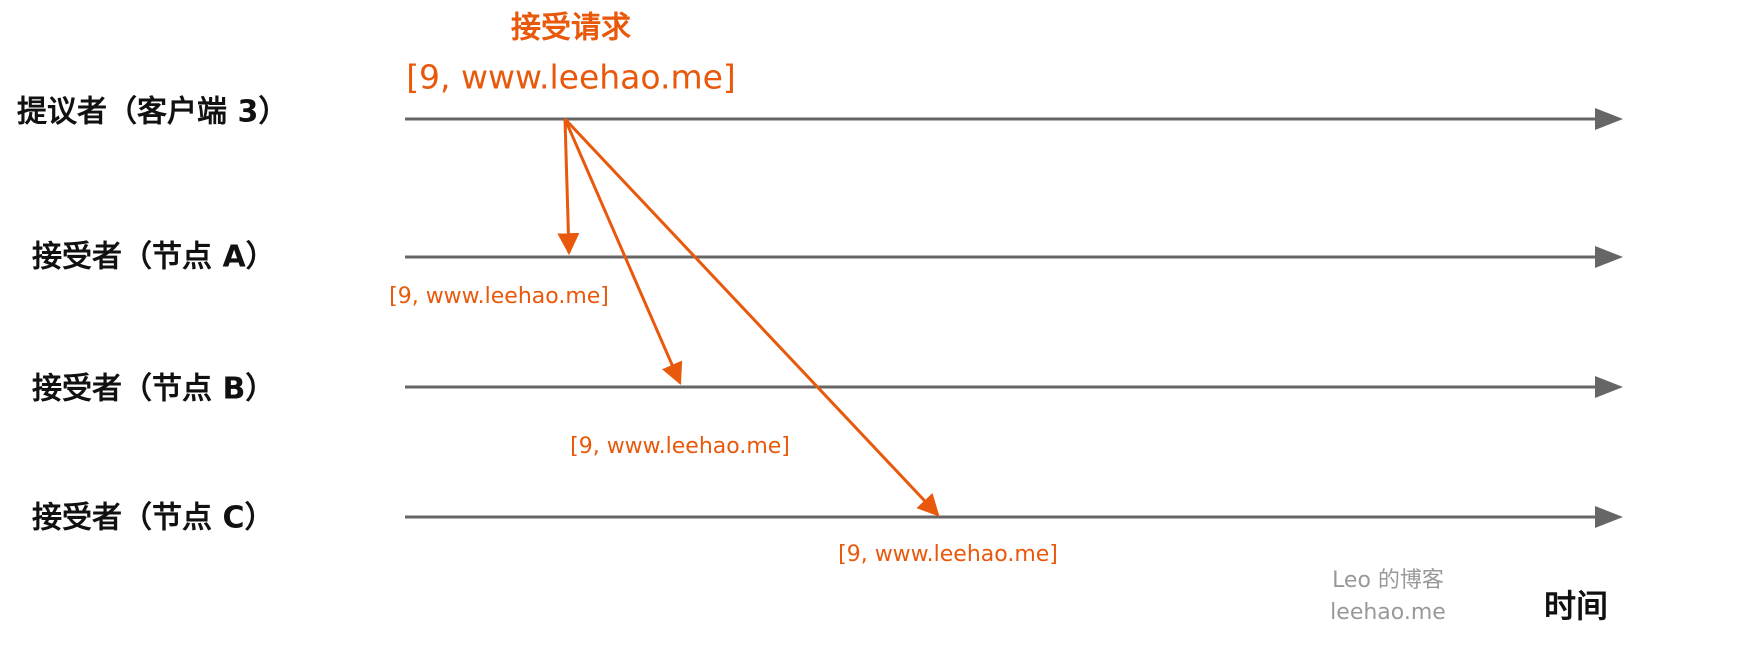 The height and width of the screenshot is (645, 1746). What do you see at coordinates (153, 518) in the screenshot?
I see `acceptor-label: 接受者（节点 C）` at bounding box center [153, 518].